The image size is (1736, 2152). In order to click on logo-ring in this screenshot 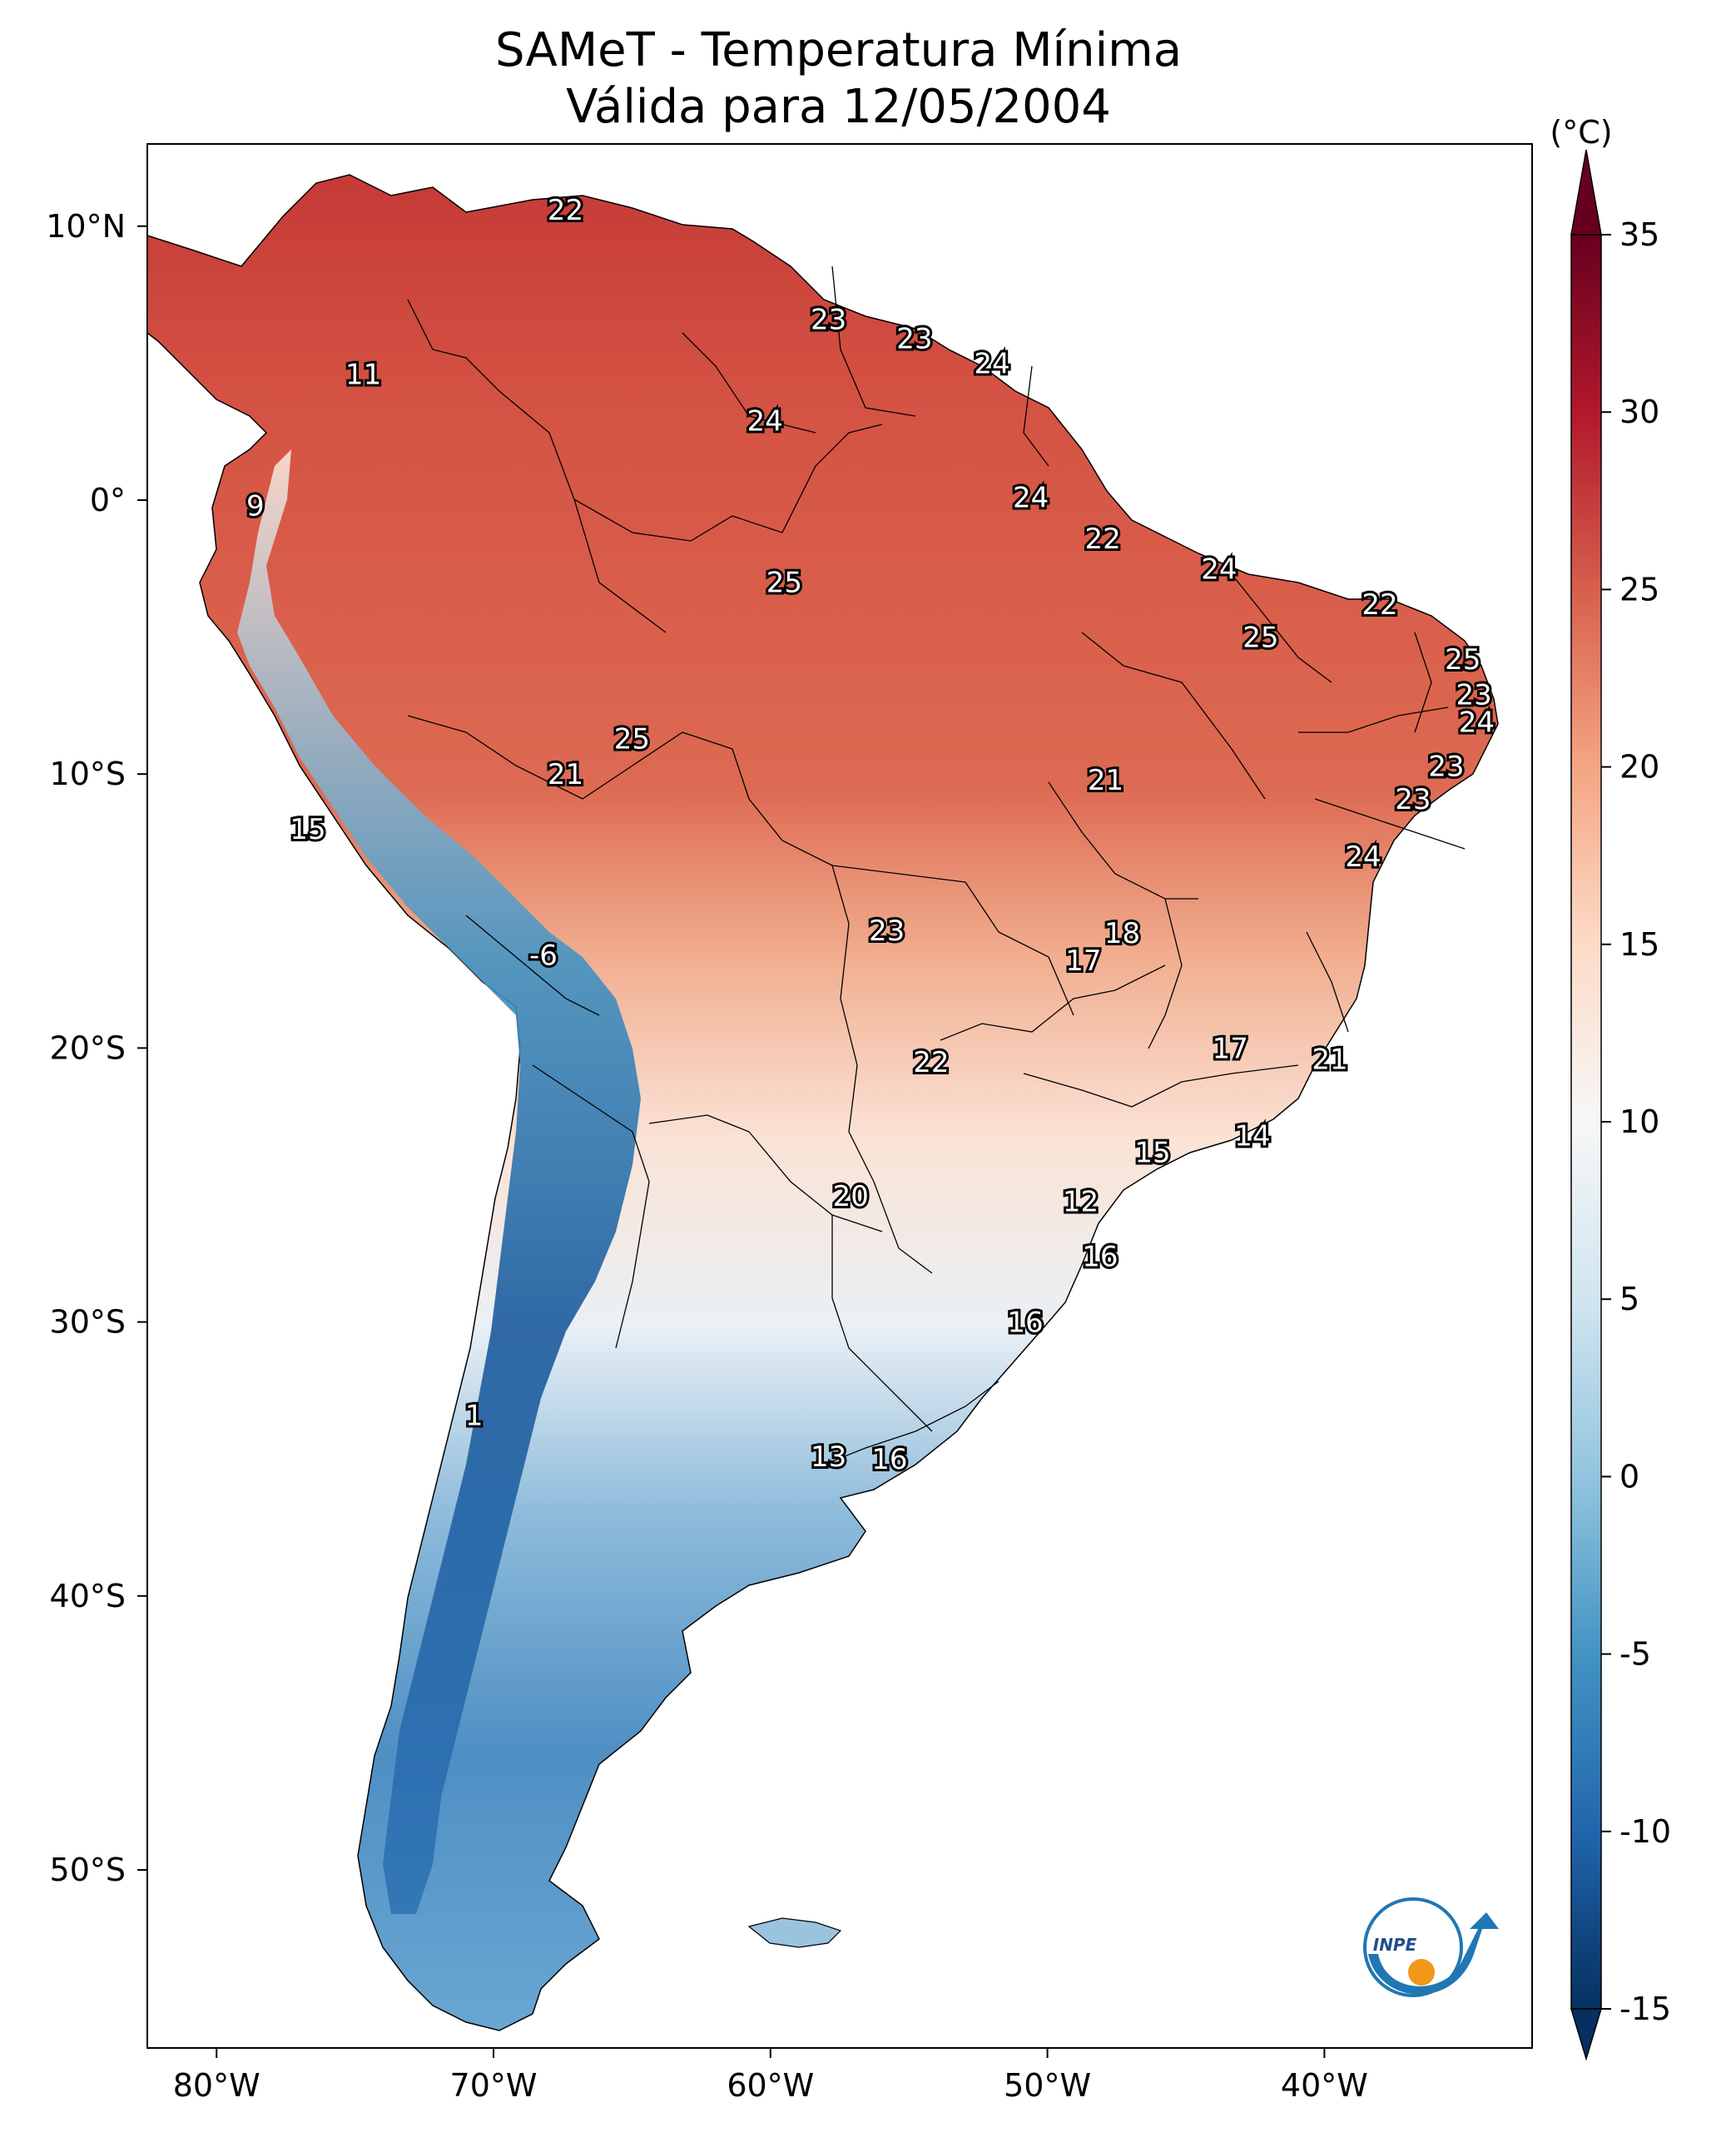, I will do `click(1413, 1947)`.